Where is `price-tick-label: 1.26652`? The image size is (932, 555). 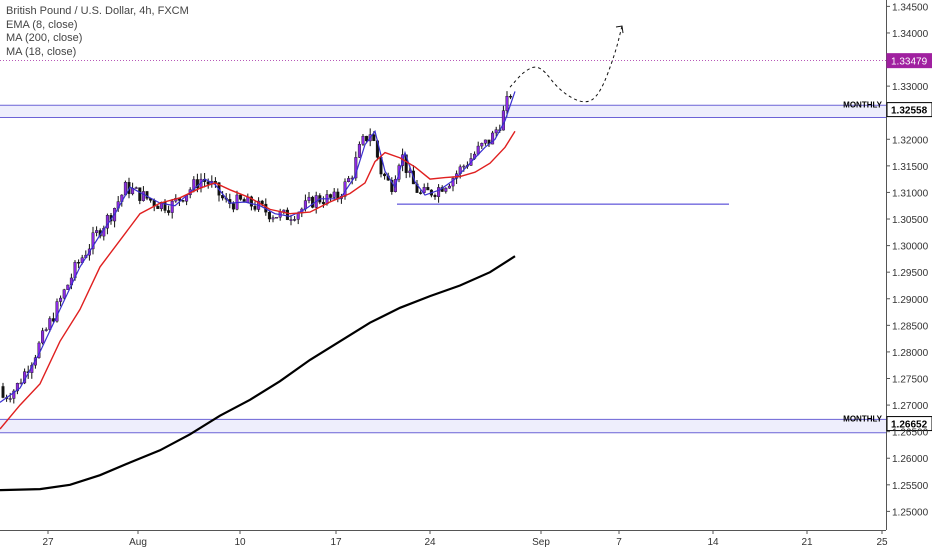
price-tick-label: 1.26652 is located at coordinates (909, 425).